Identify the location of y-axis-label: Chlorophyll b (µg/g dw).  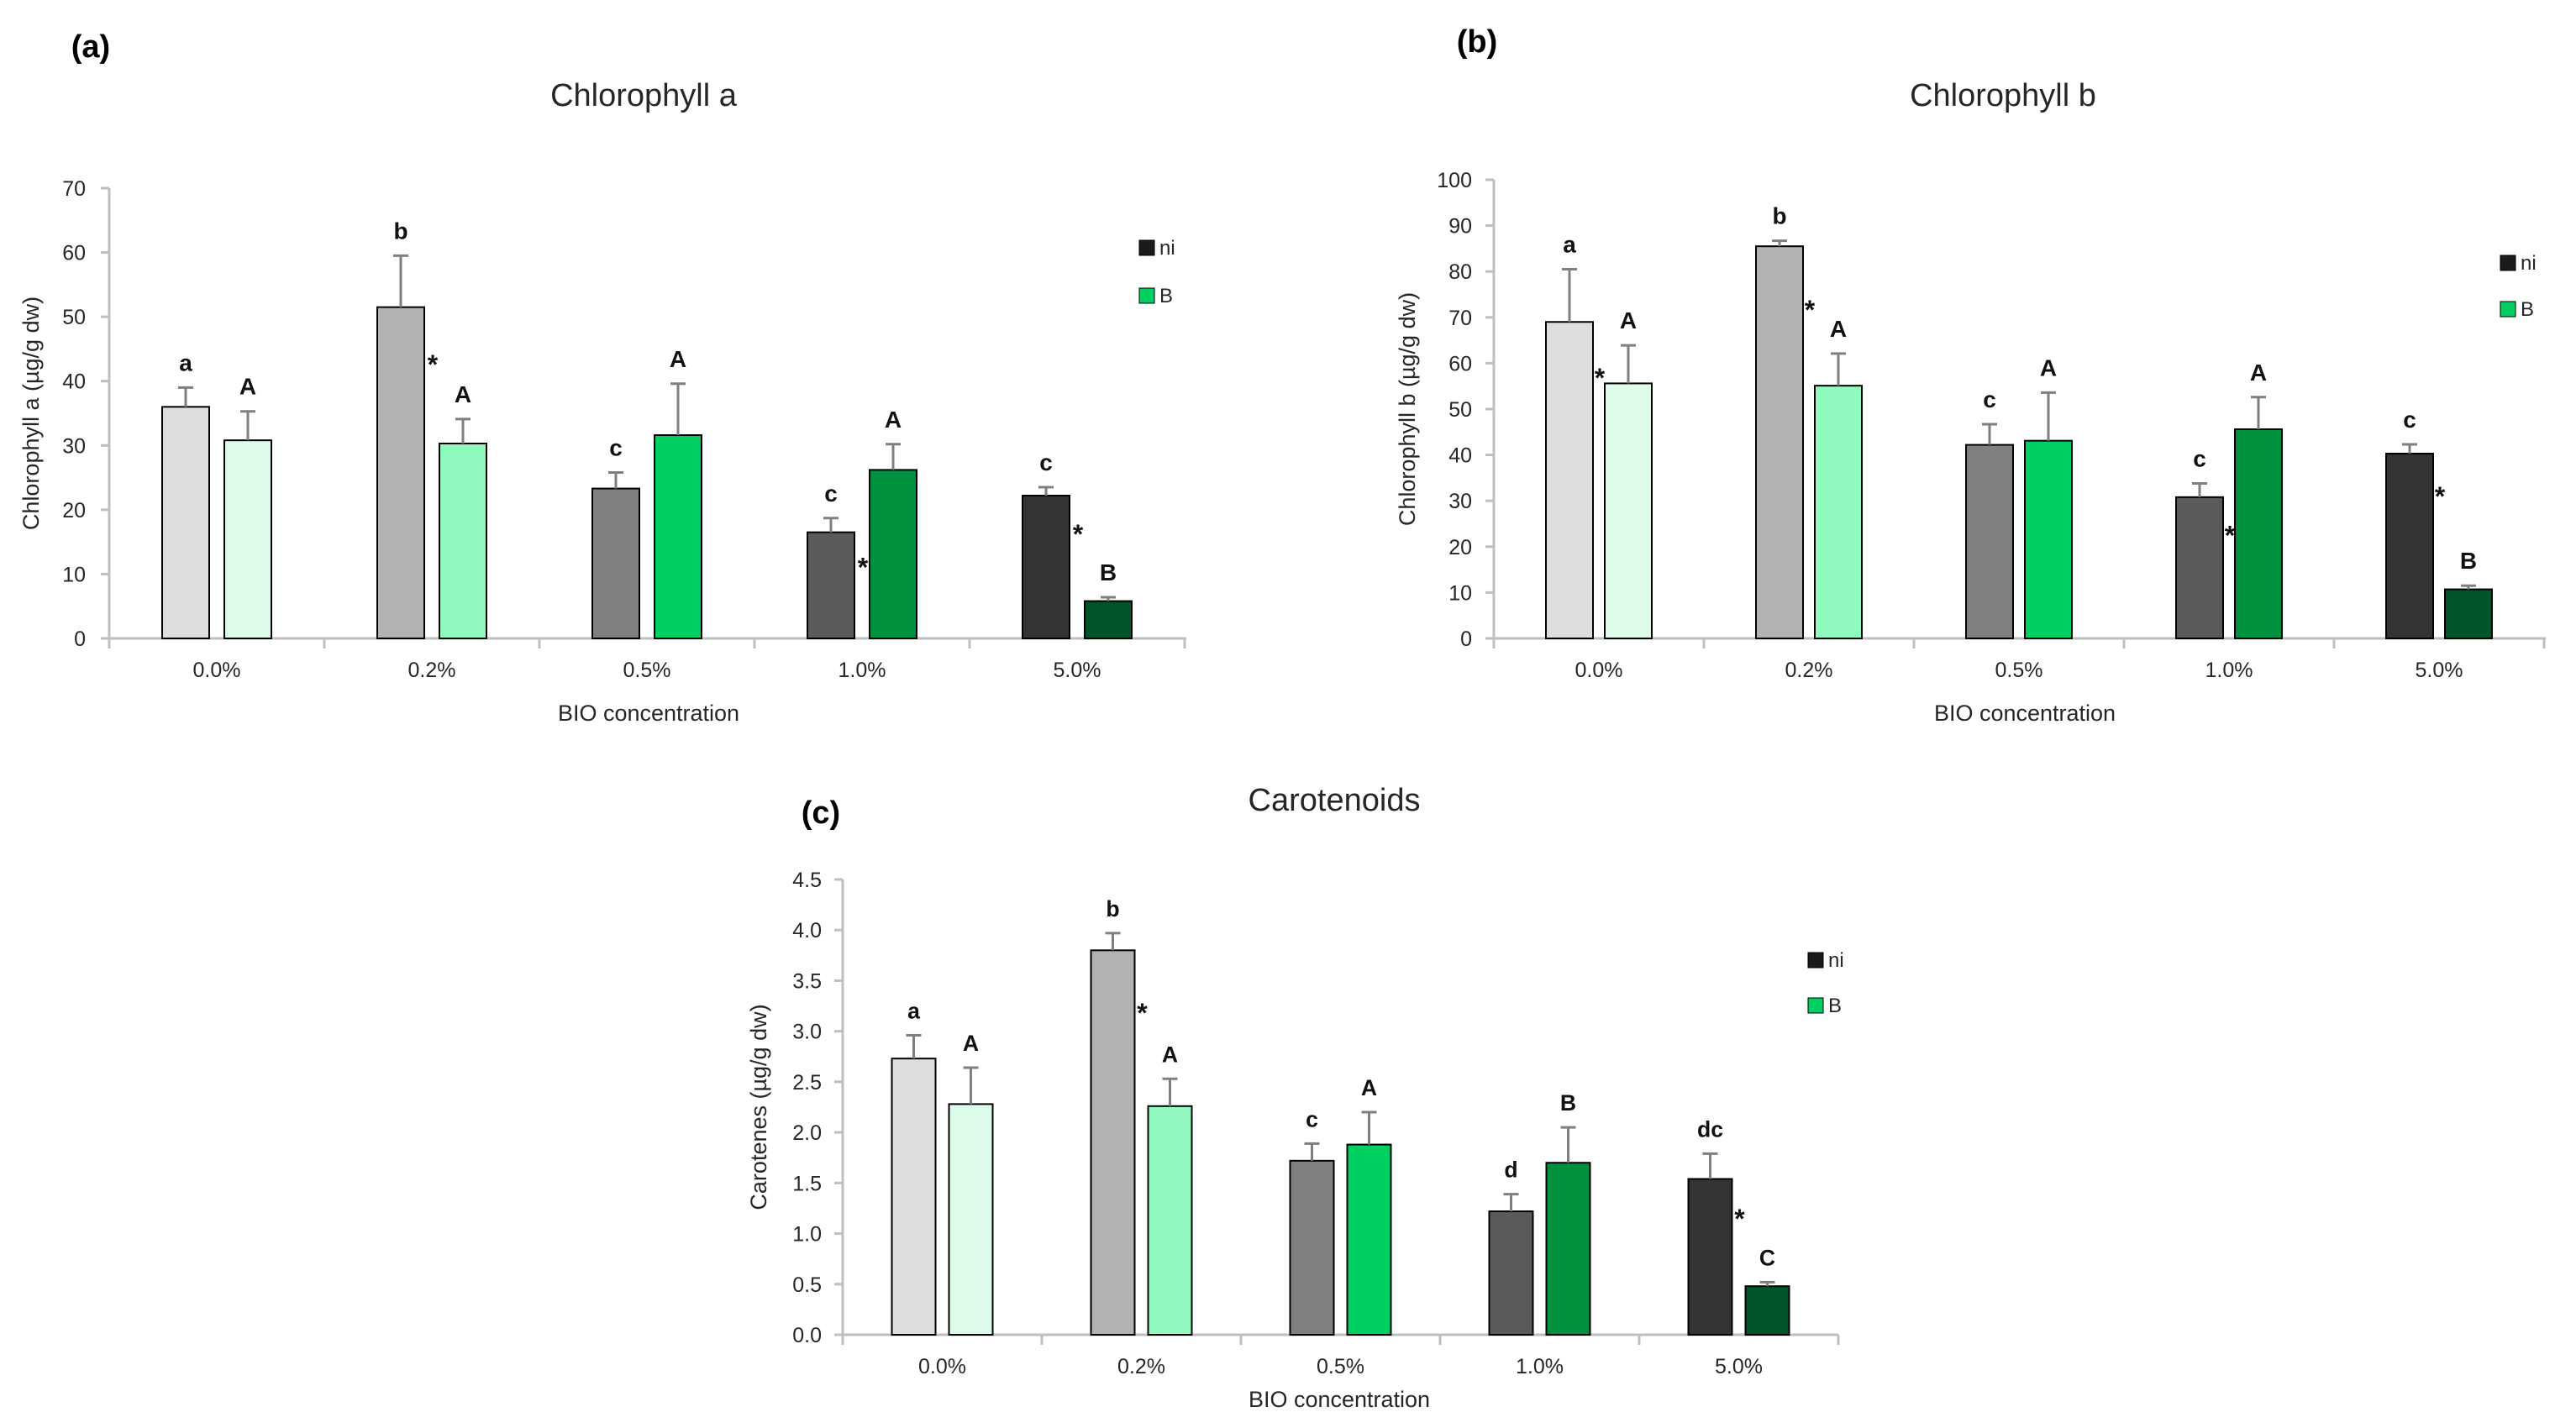
(1407, 409).